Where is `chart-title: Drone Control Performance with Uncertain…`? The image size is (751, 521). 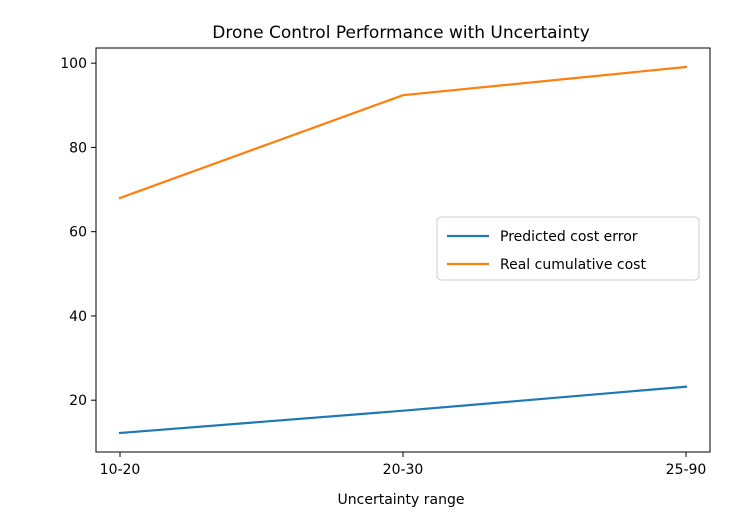 chart-title: Drone Control Performance with Uncertain… is located at coordinates (401, 33).